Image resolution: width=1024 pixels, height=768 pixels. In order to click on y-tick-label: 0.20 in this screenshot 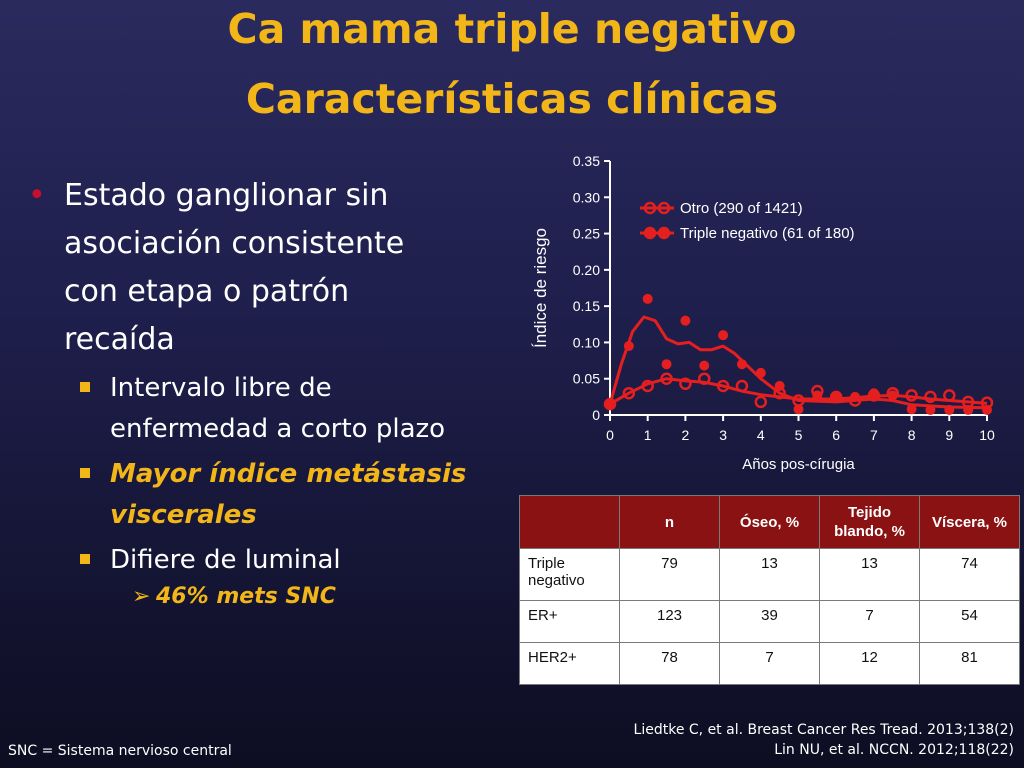, I will do `click(586, 270)`.